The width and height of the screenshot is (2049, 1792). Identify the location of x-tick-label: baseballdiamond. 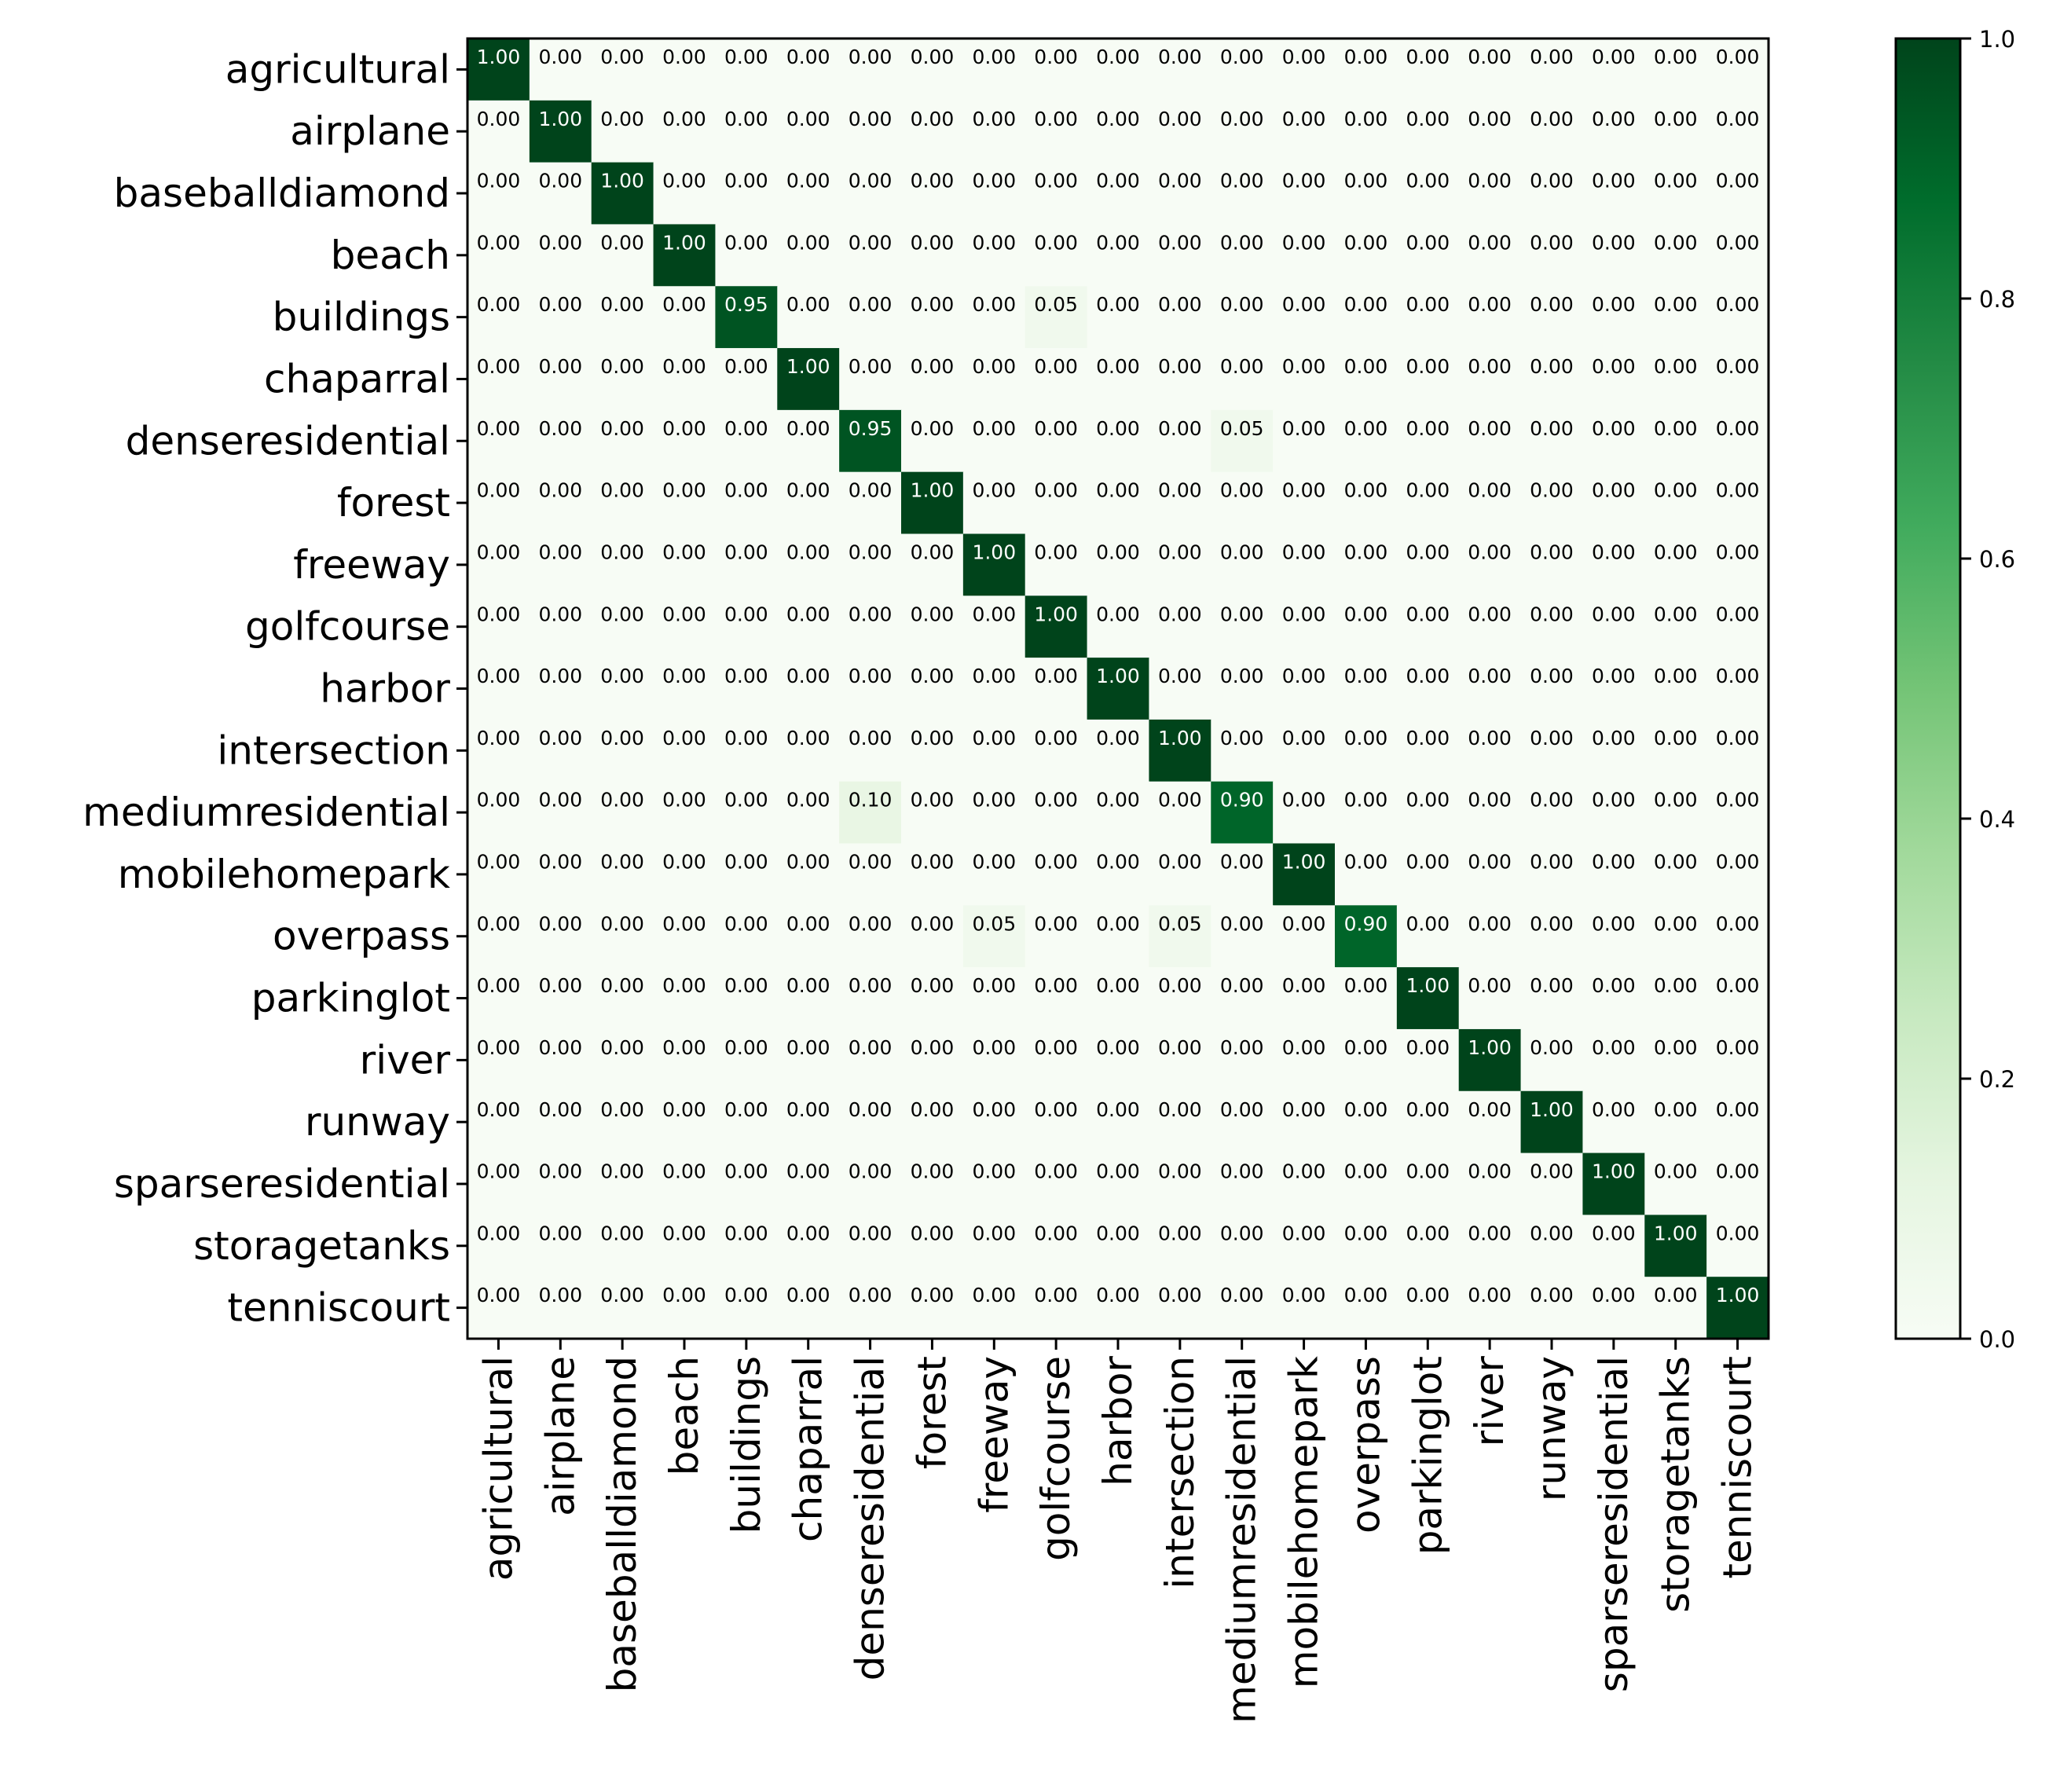
(622, 1524).